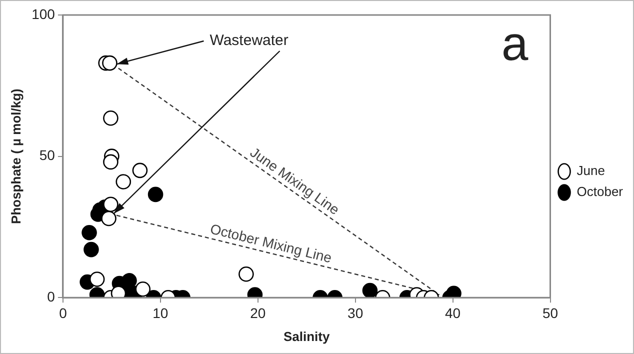 Image resolution: width=634 pixels, height=354 pixels. What do you see at coordinates (271, 243) in the screenshot?
I see `annotation: October Mixing Line` at bounding box center [271, 243].